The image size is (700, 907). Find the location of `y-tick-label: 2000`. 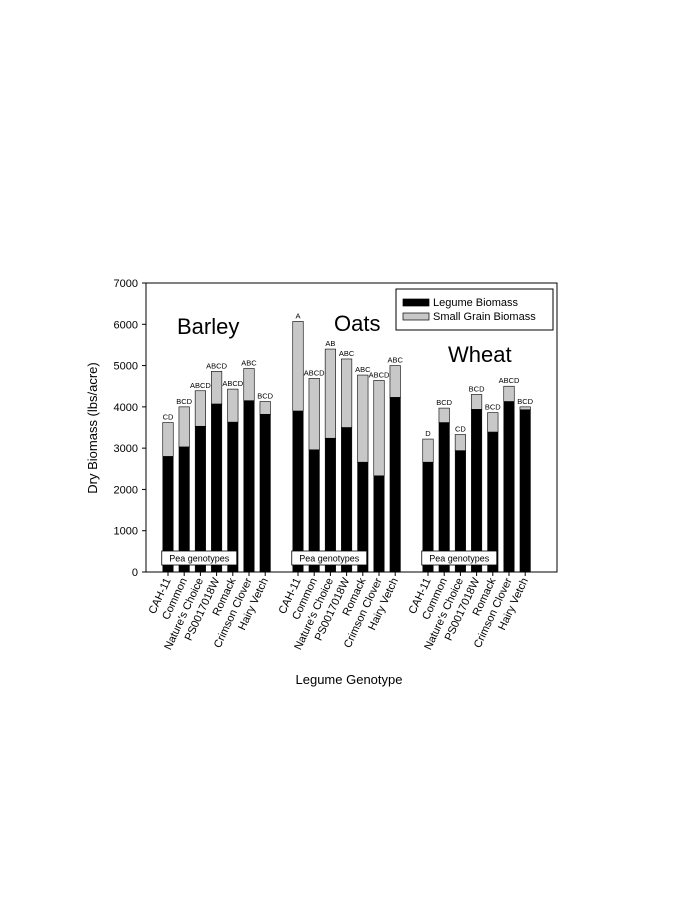

y-tick-label: 2000 is located at coordinates (126, 490).